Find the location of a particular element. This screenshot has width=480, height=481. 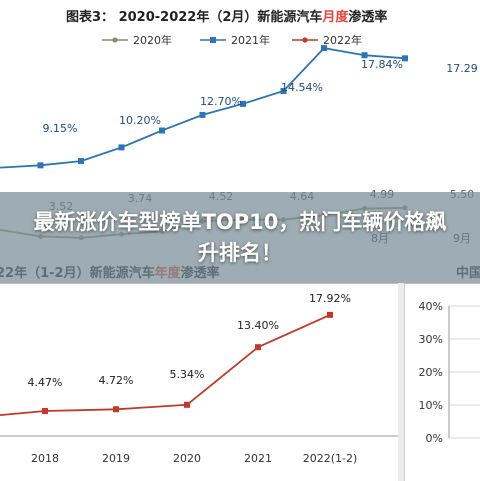

x-tick-label: 2022(1-2) is located at coordinates (330, 458).